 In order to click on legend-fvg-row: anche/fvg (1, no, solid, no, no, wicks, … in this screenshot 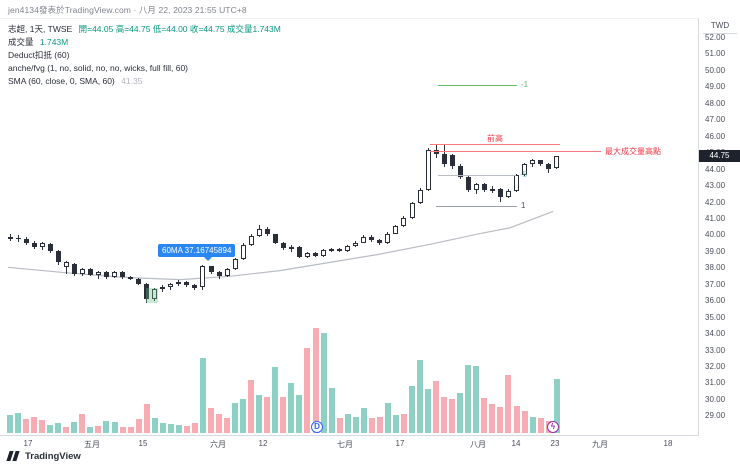, I will do `click(144, 68)`.